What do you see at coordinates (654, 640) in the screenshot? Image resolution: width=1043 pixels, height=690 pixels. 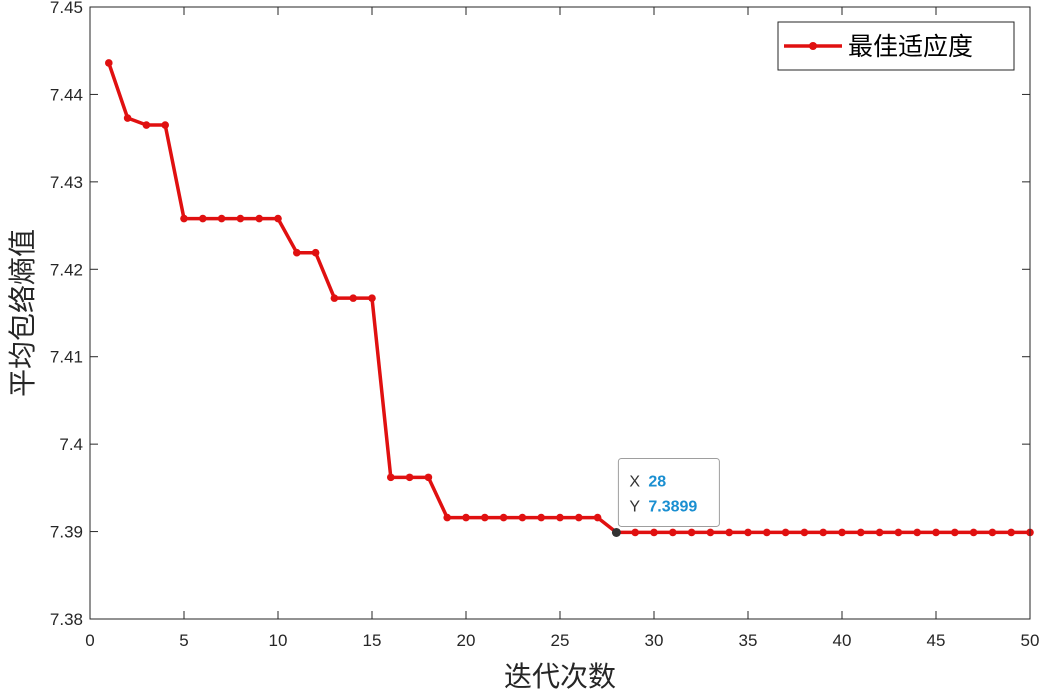 I see `x-tick-label: 30` at bounding box center [654, 640].